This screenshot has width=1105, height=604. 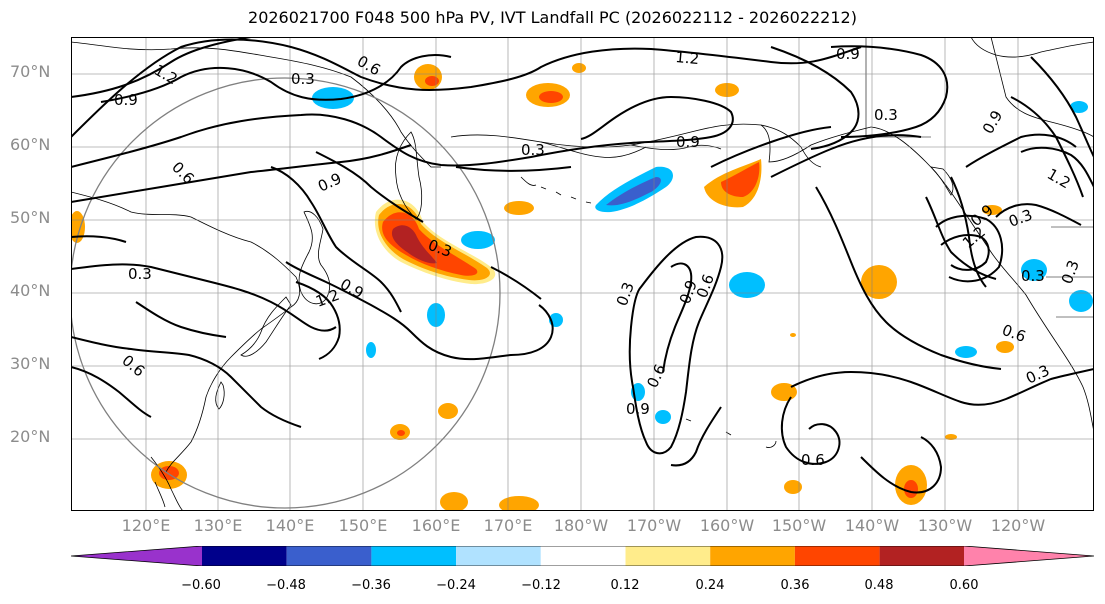 I want to click on colorbar, so click(x=582, y=556).